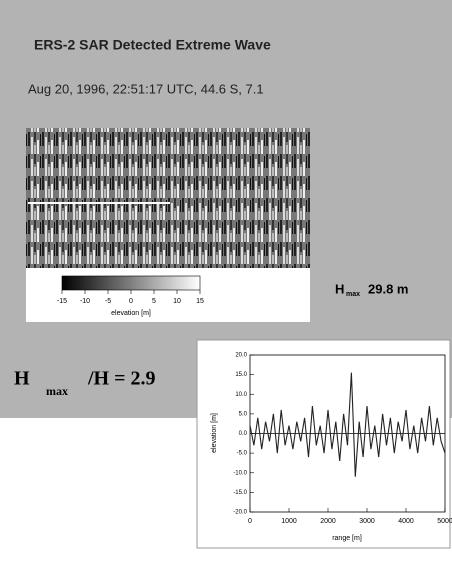  I want to click on colorbar-tick-label: -15, so click(62, 301).